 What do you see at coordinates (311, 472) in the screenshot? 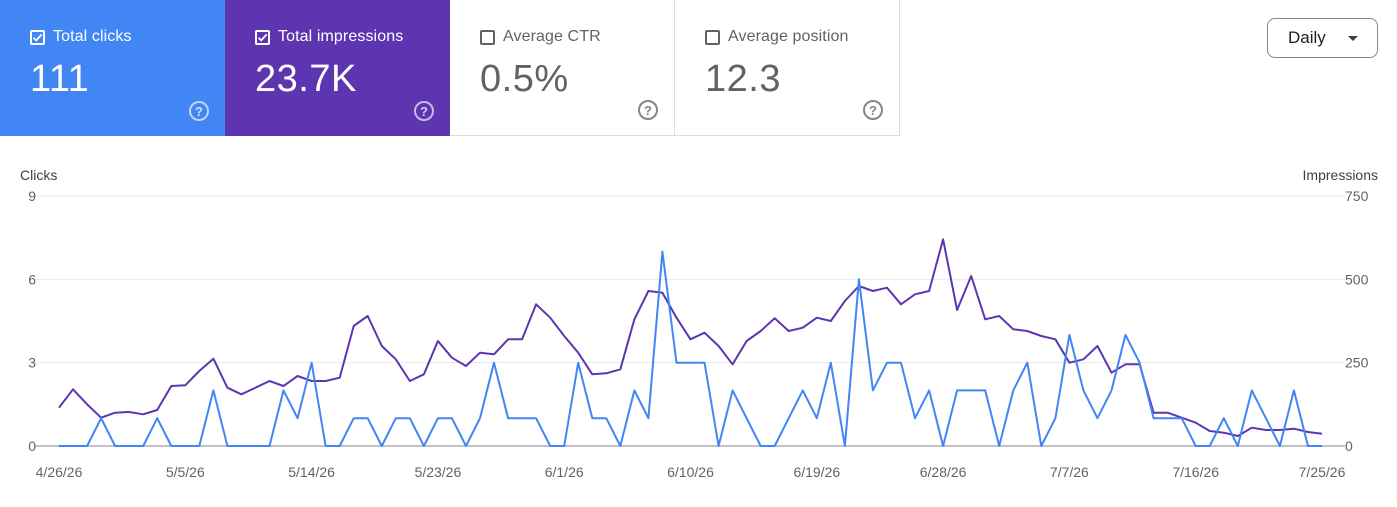
I see `x-tick-label: 5/14/26` at bounding box center [311, 472].